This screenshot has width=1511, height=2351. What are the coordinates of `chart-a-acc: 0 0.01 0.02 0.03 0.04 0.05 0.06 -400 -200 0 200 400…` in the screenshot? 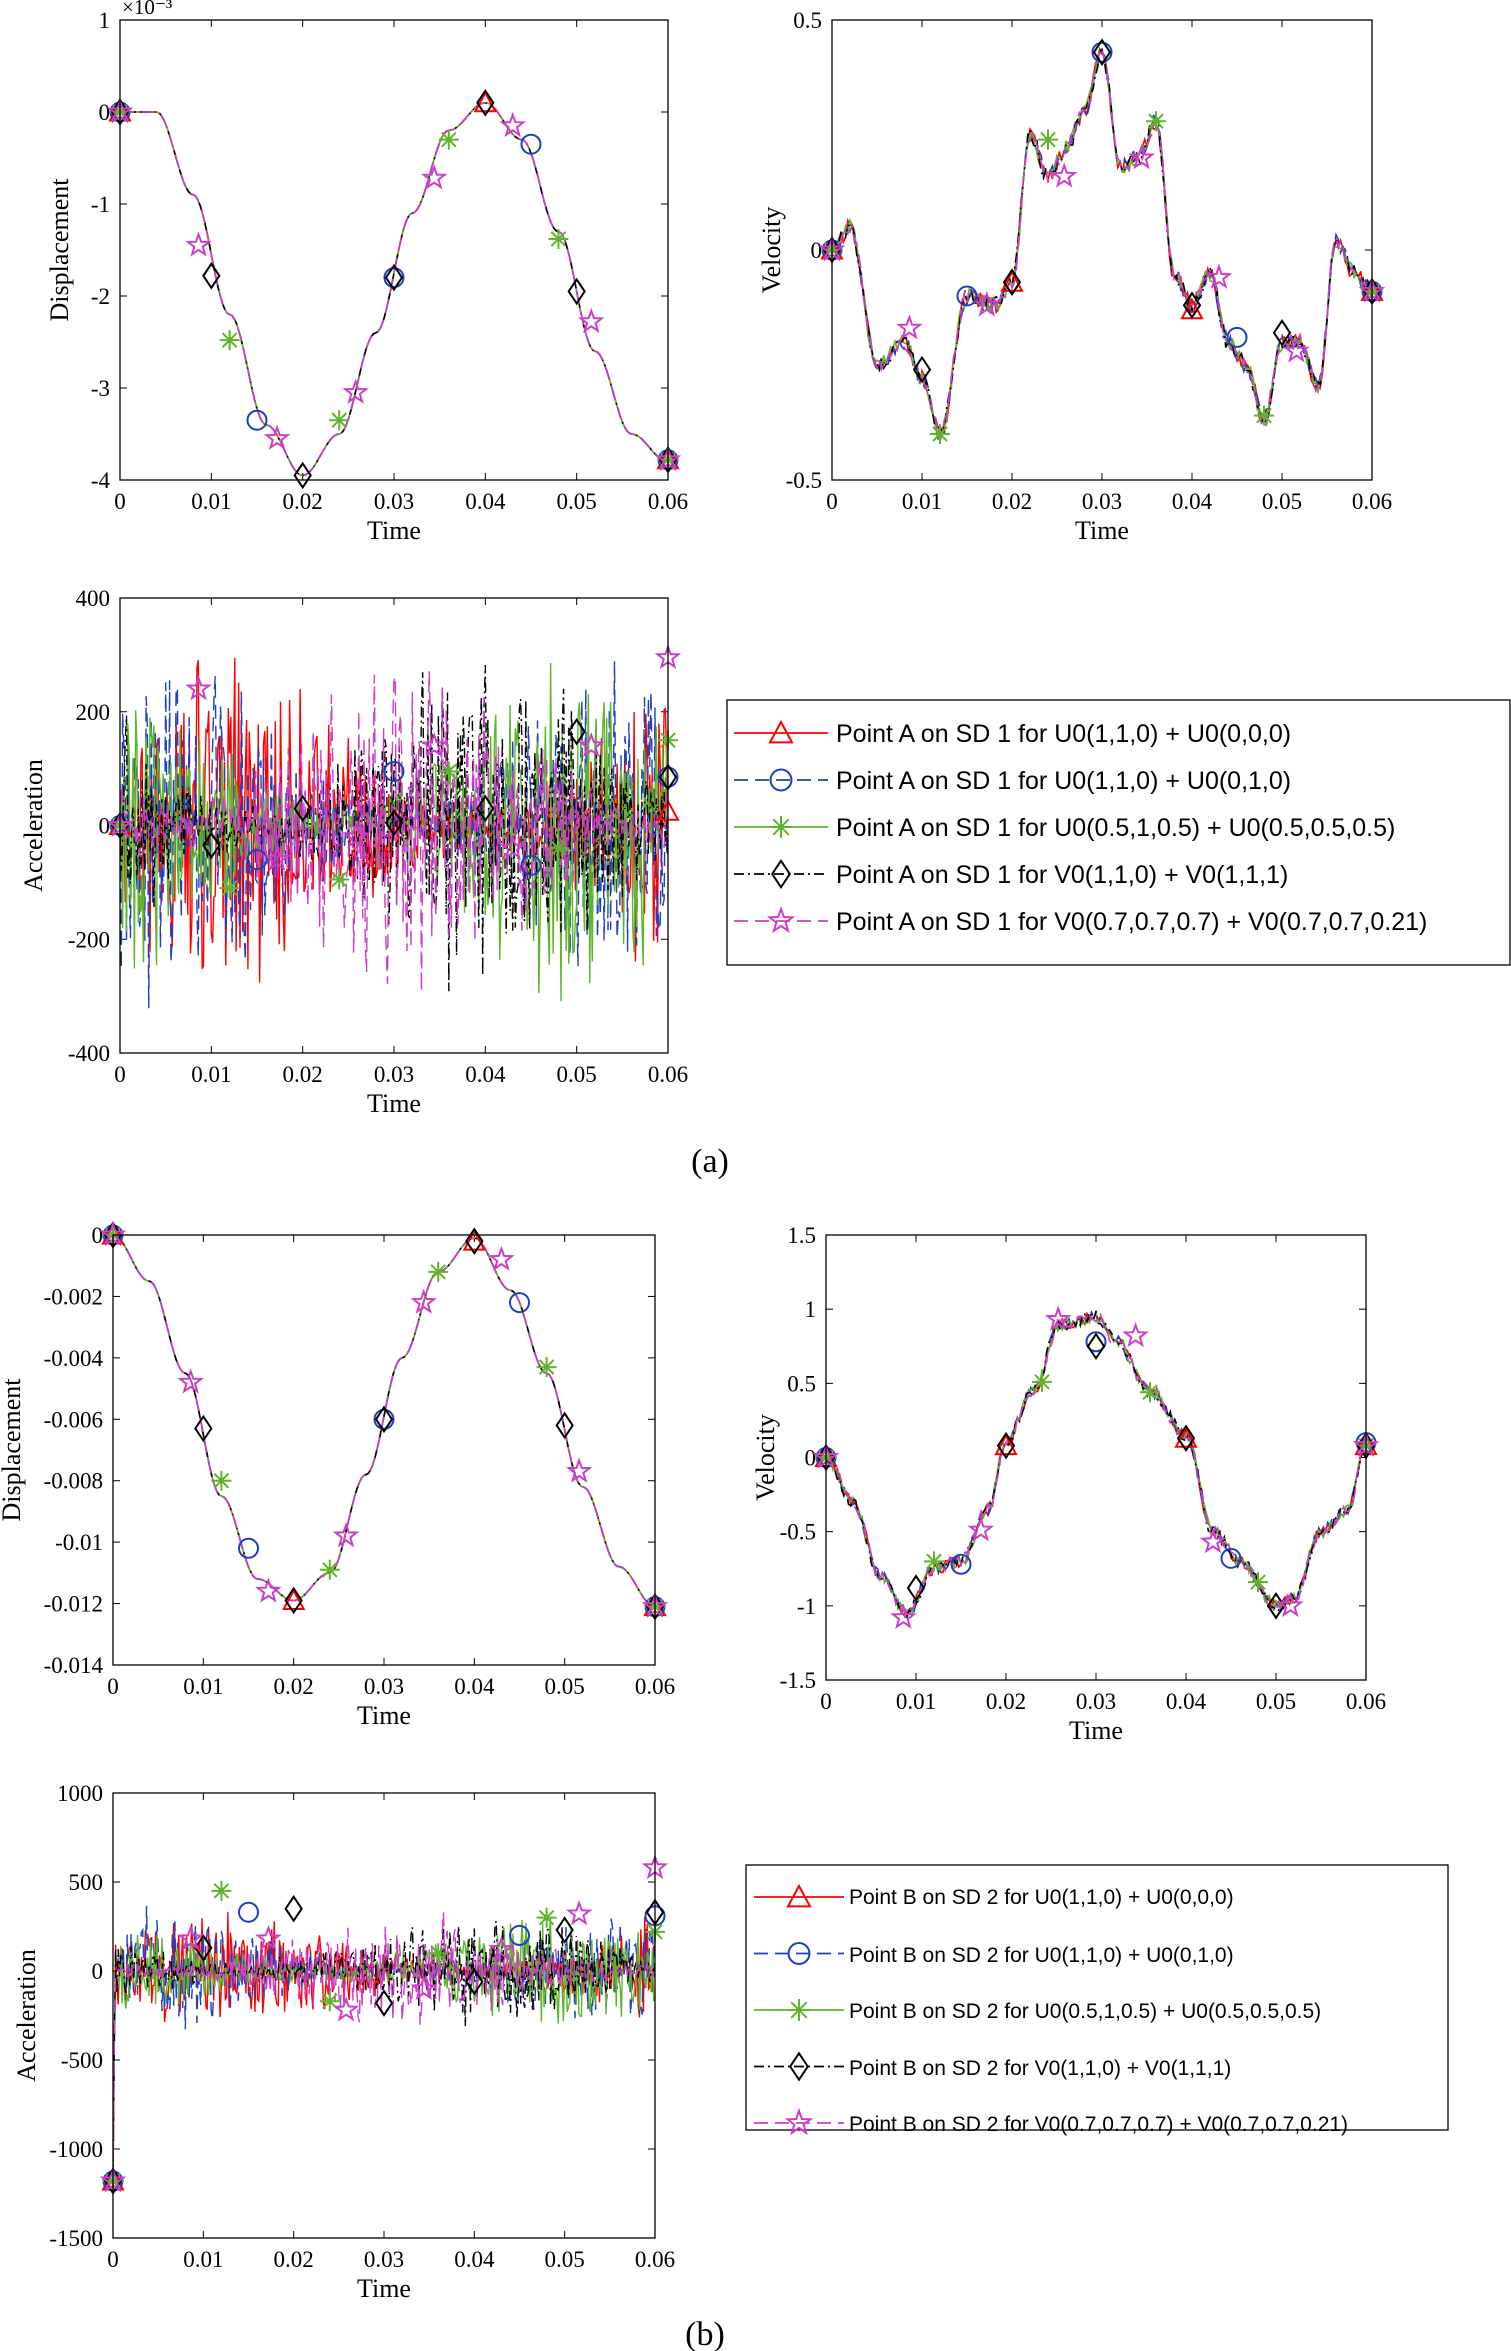 It's located at (353, 852).